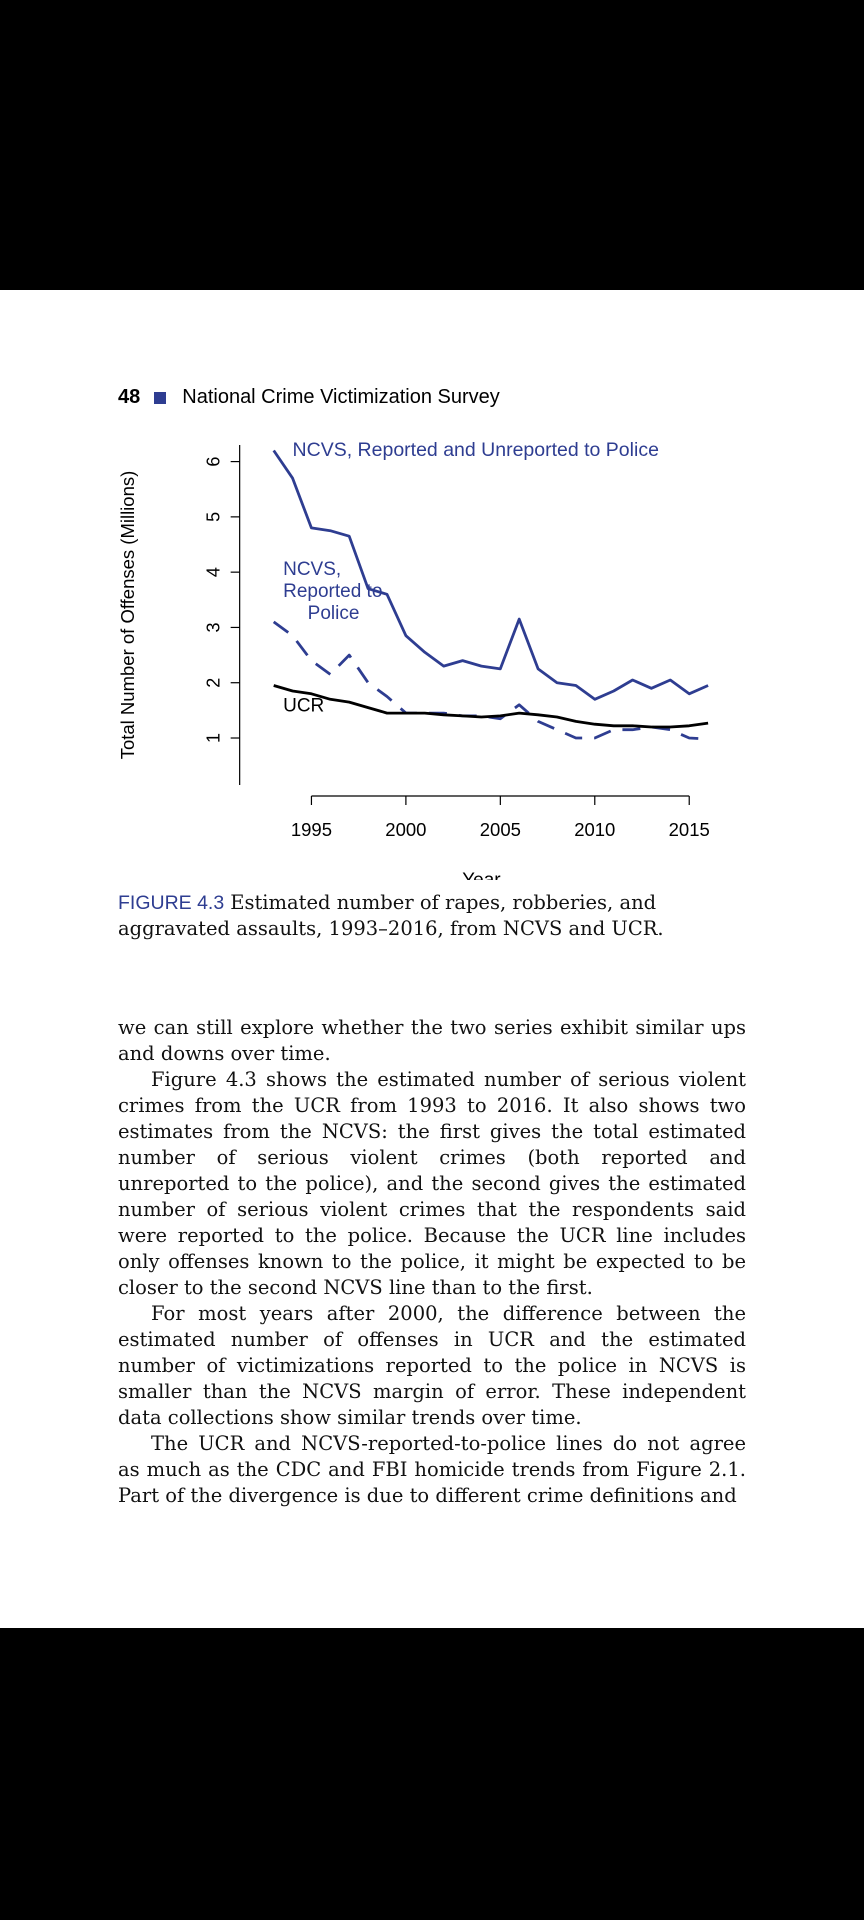 This screenshot has width=864, height=1920. Describe the element at coordinates (476, 450) in the screenshot. I see `series-label-total: NCVS, Reported and Unreported to Police` at that location.